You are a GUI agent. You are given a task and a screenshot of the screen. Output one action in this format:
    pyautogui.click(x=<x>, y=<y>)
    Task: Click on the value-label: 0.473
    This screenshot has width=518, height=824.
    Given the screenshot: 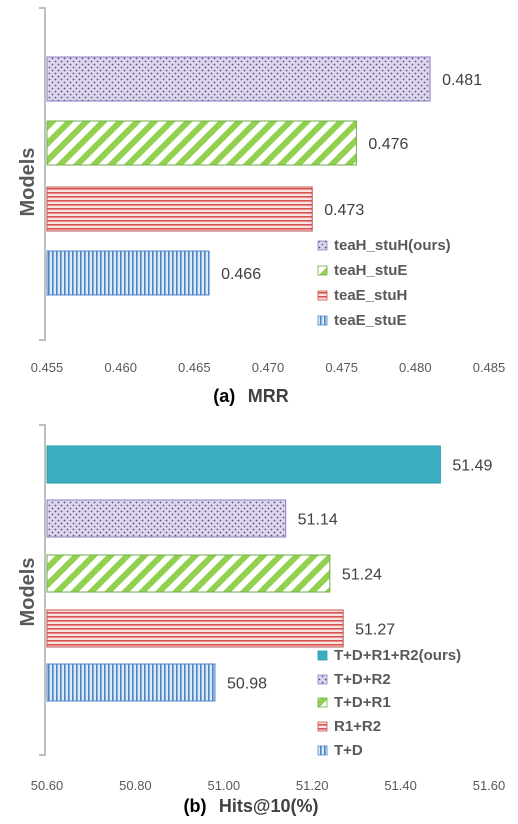 What is the action you would take?
    pyautogui.click(x=344, y=210)
    